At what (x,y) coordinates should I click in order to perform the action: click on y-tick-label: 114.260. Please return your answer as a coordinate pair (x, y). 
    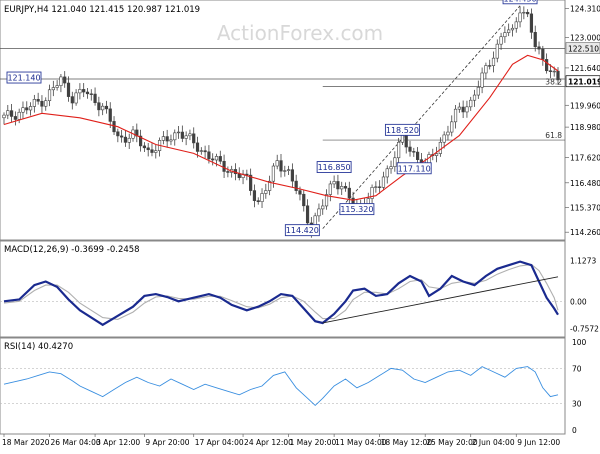
    Looking at the image, I should click on (585, 232).